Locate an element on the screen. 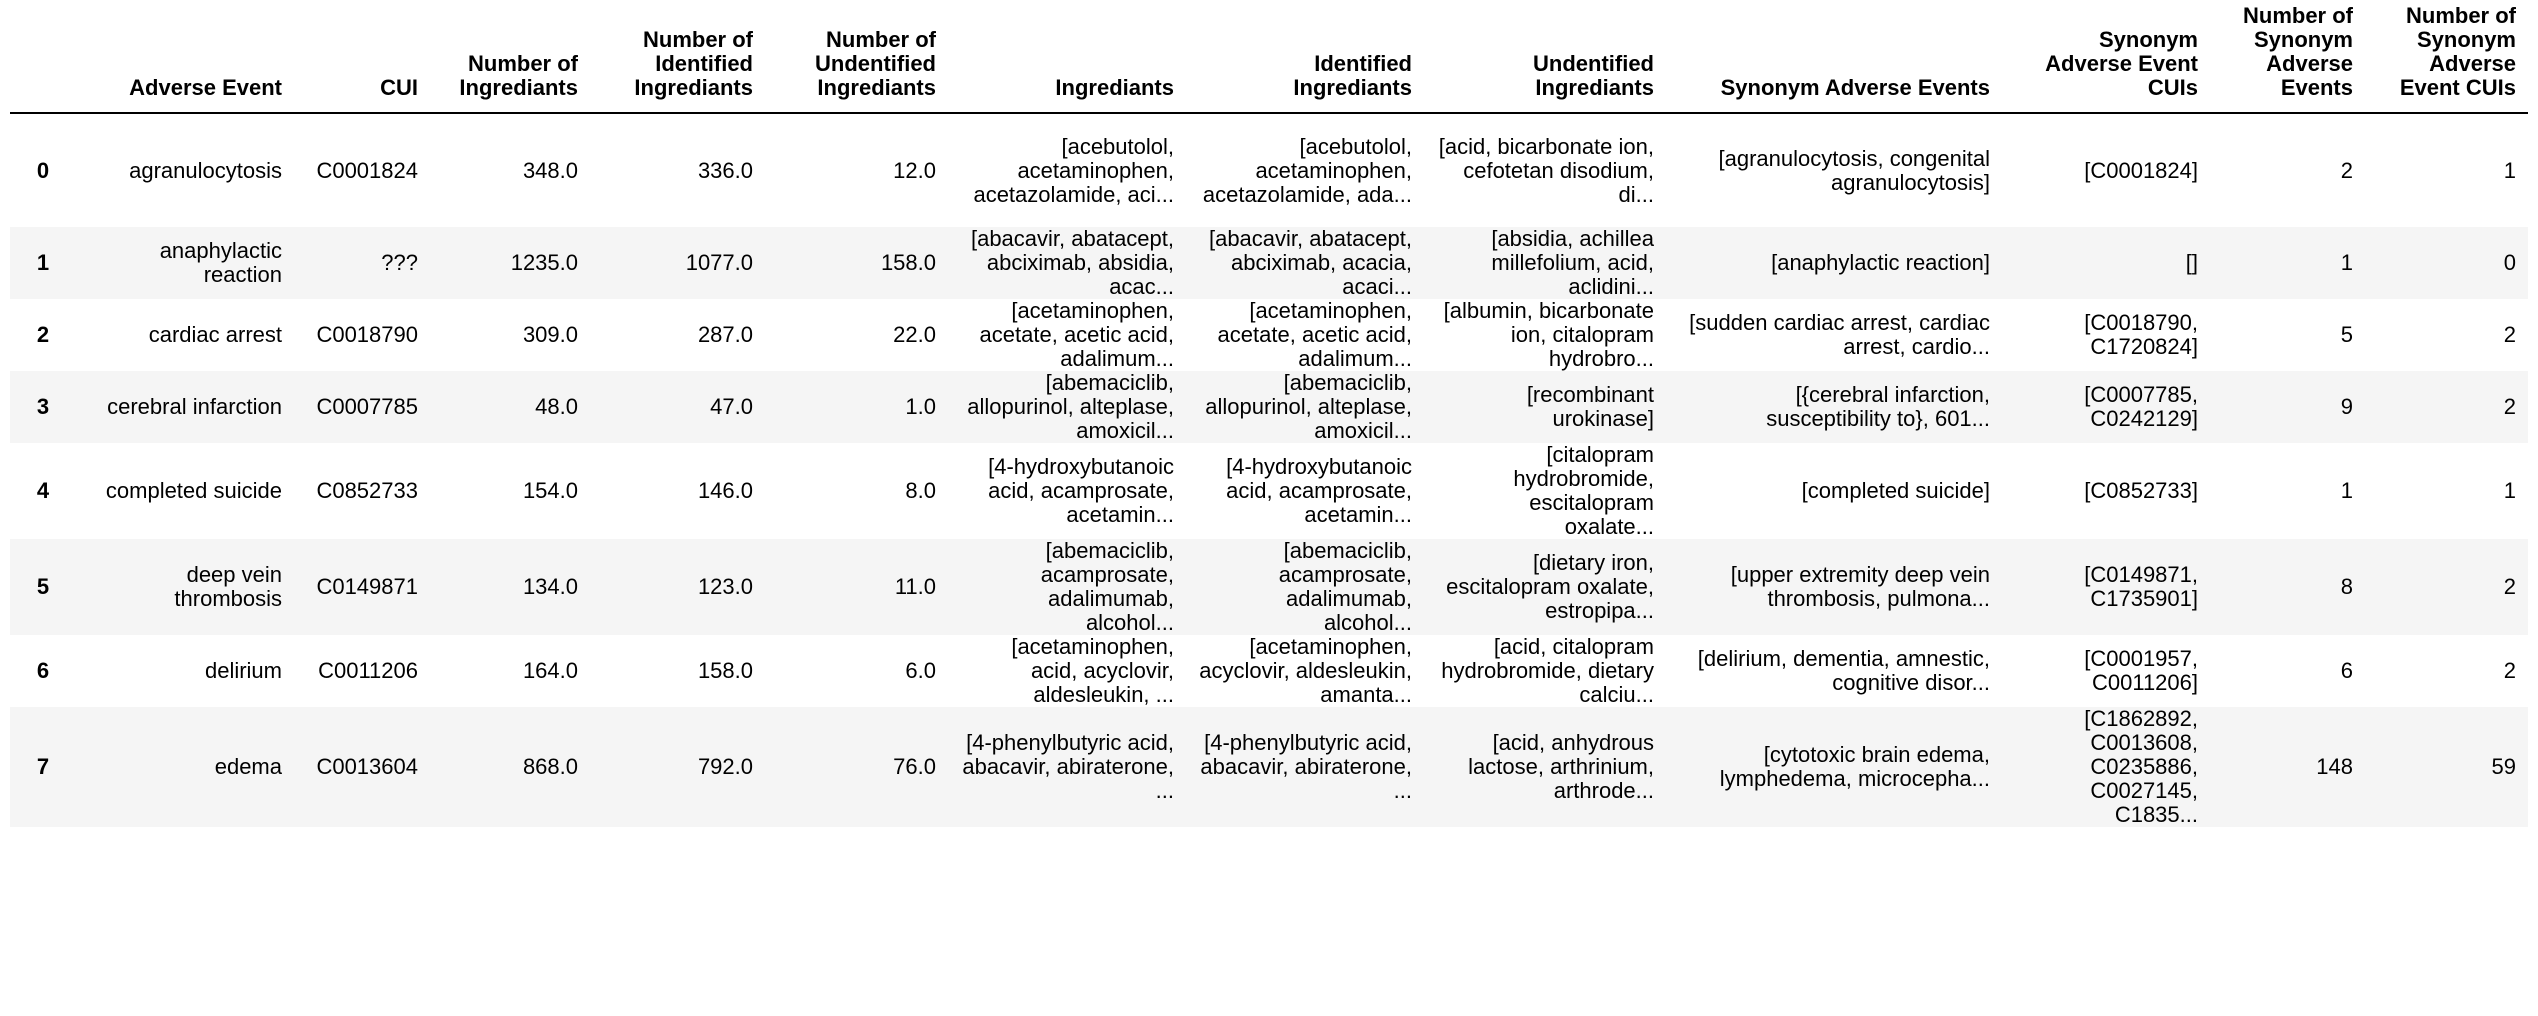 This screenshot has width=2538, height=1016. column-header: Number of Synonym Adverse Event CUIs is located at coordinates (2446, 57).